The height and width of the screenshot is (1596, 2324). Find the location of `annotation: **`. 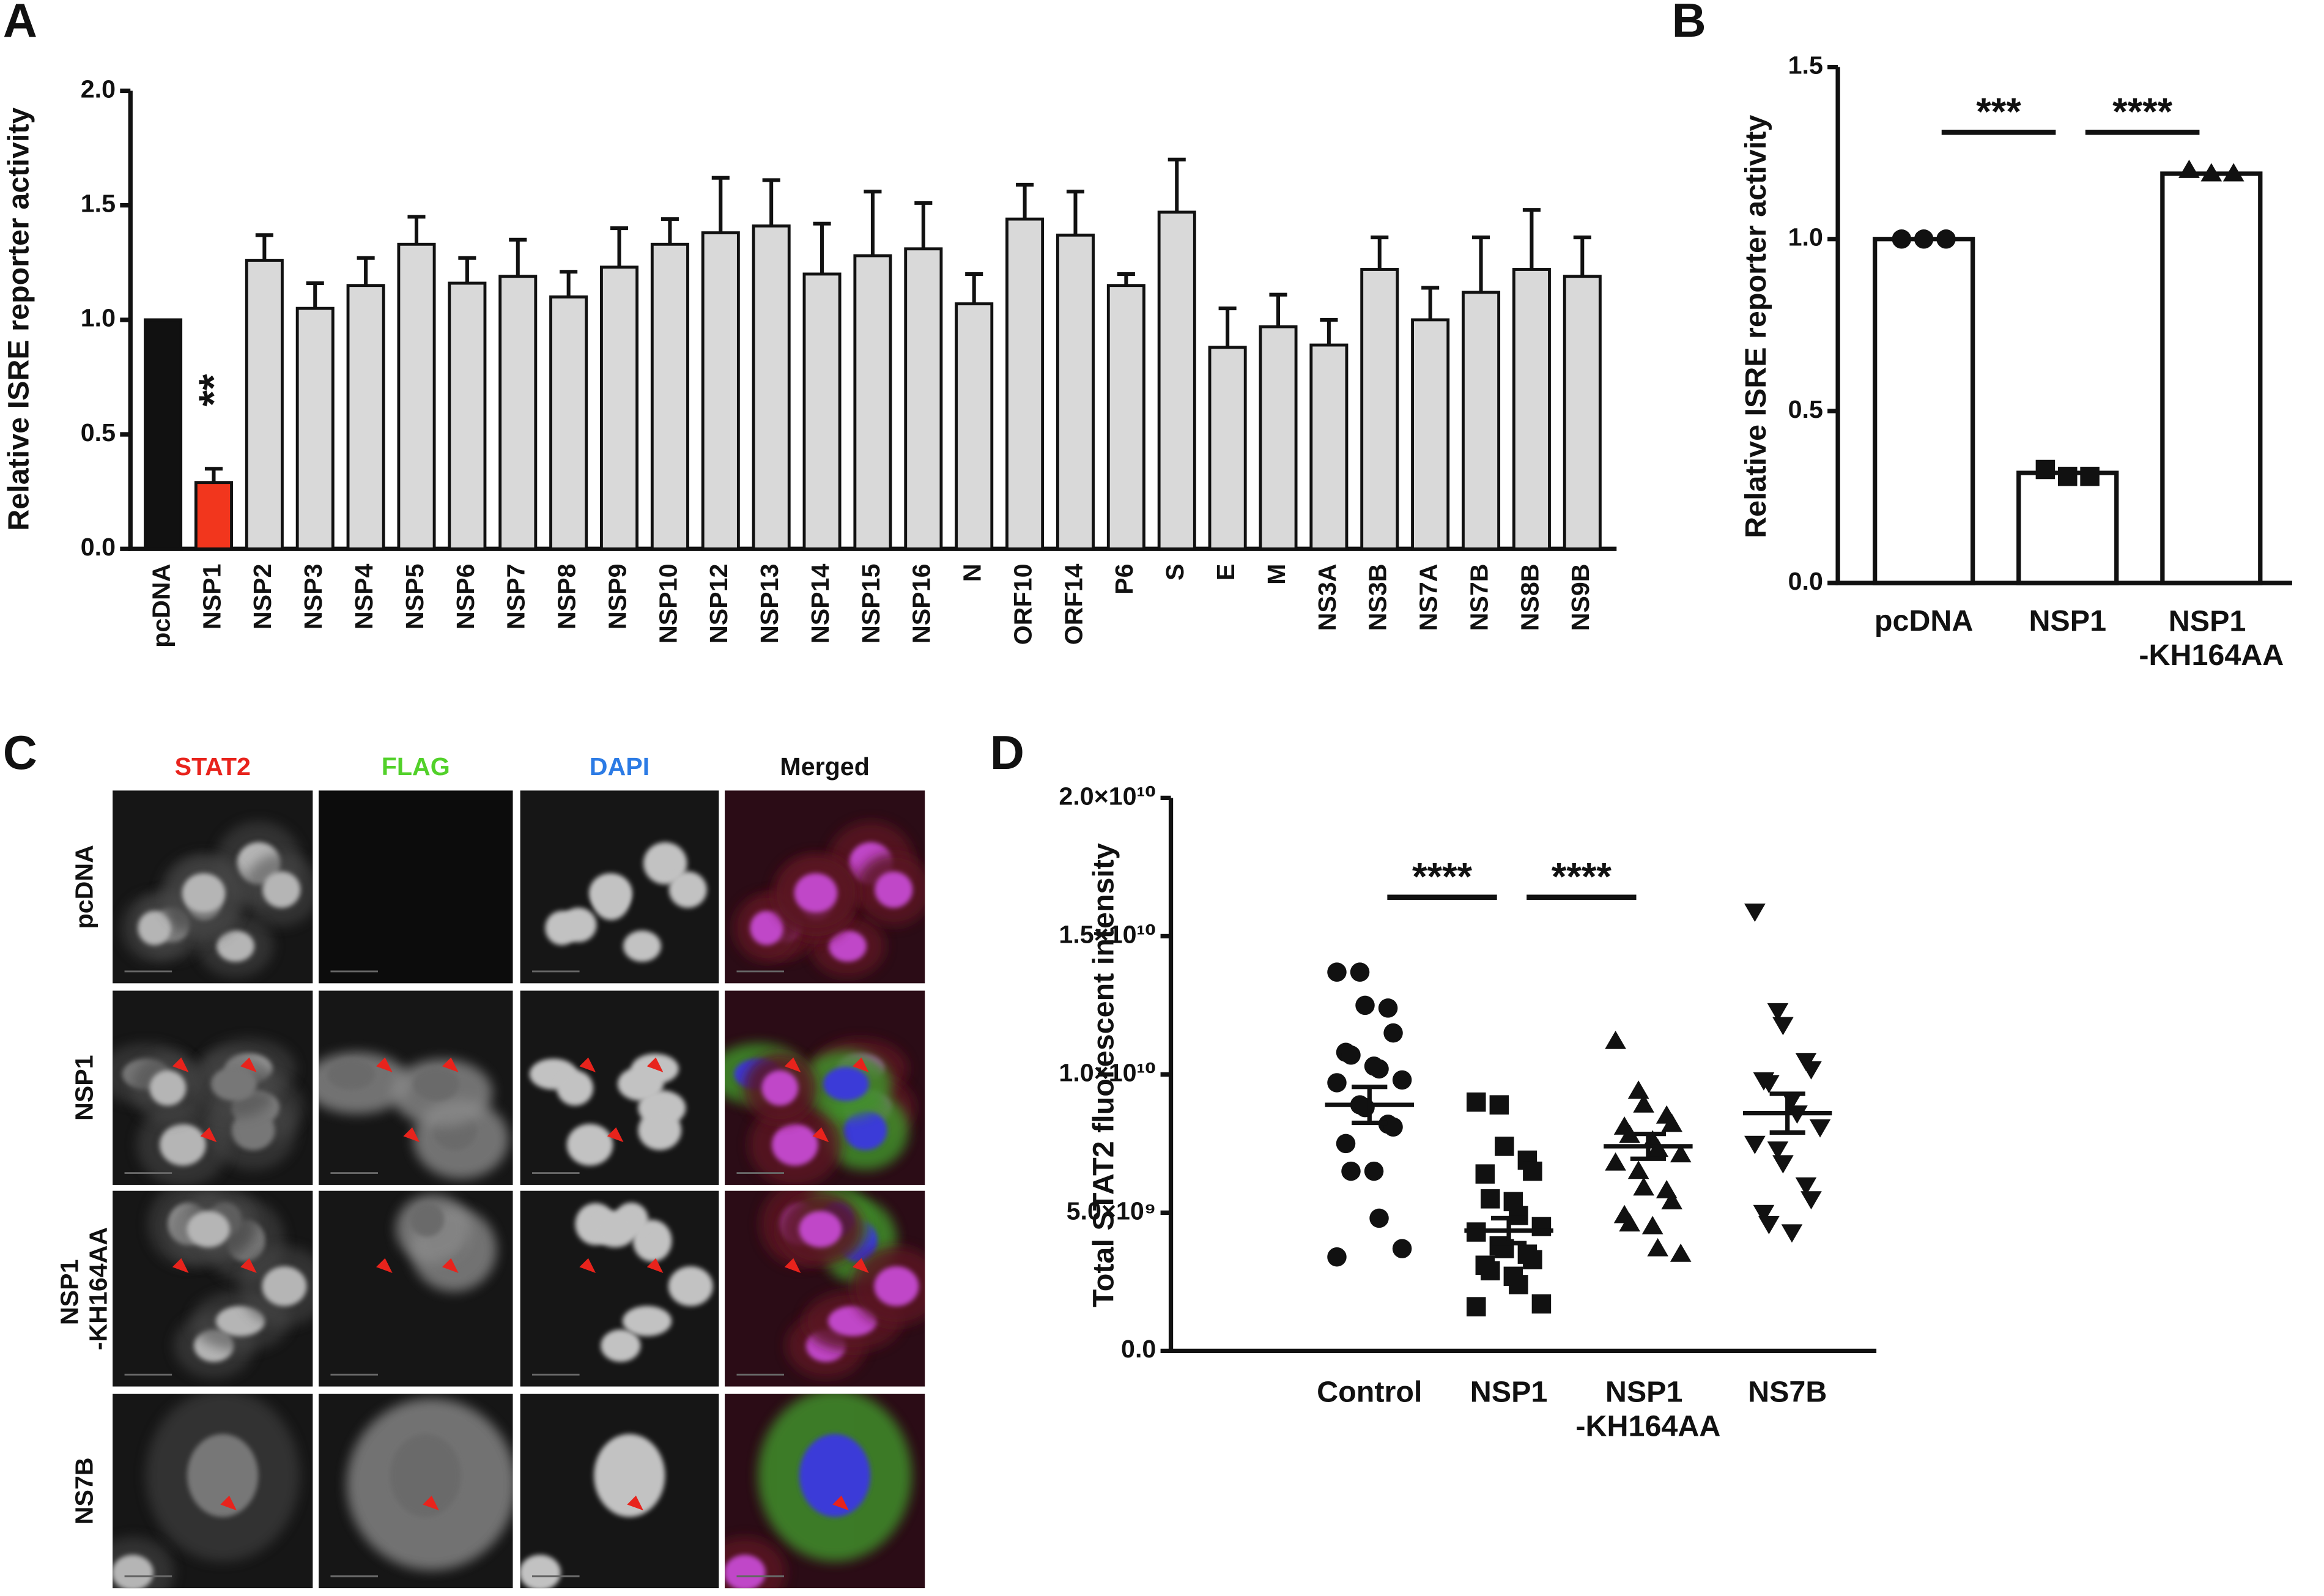

annotation: ** is located at coordinates (214, 390).